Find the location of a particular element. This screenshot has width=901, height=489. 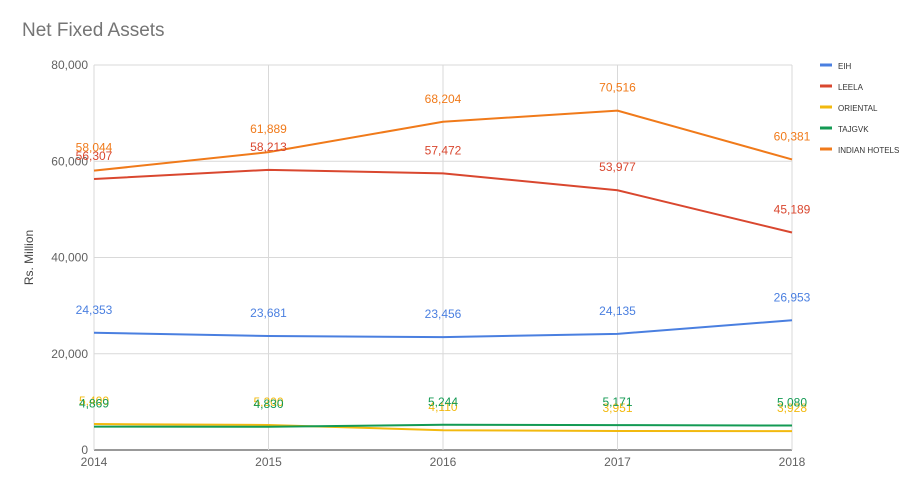

data-label: 26,953 is located at coordinates (792, 297).